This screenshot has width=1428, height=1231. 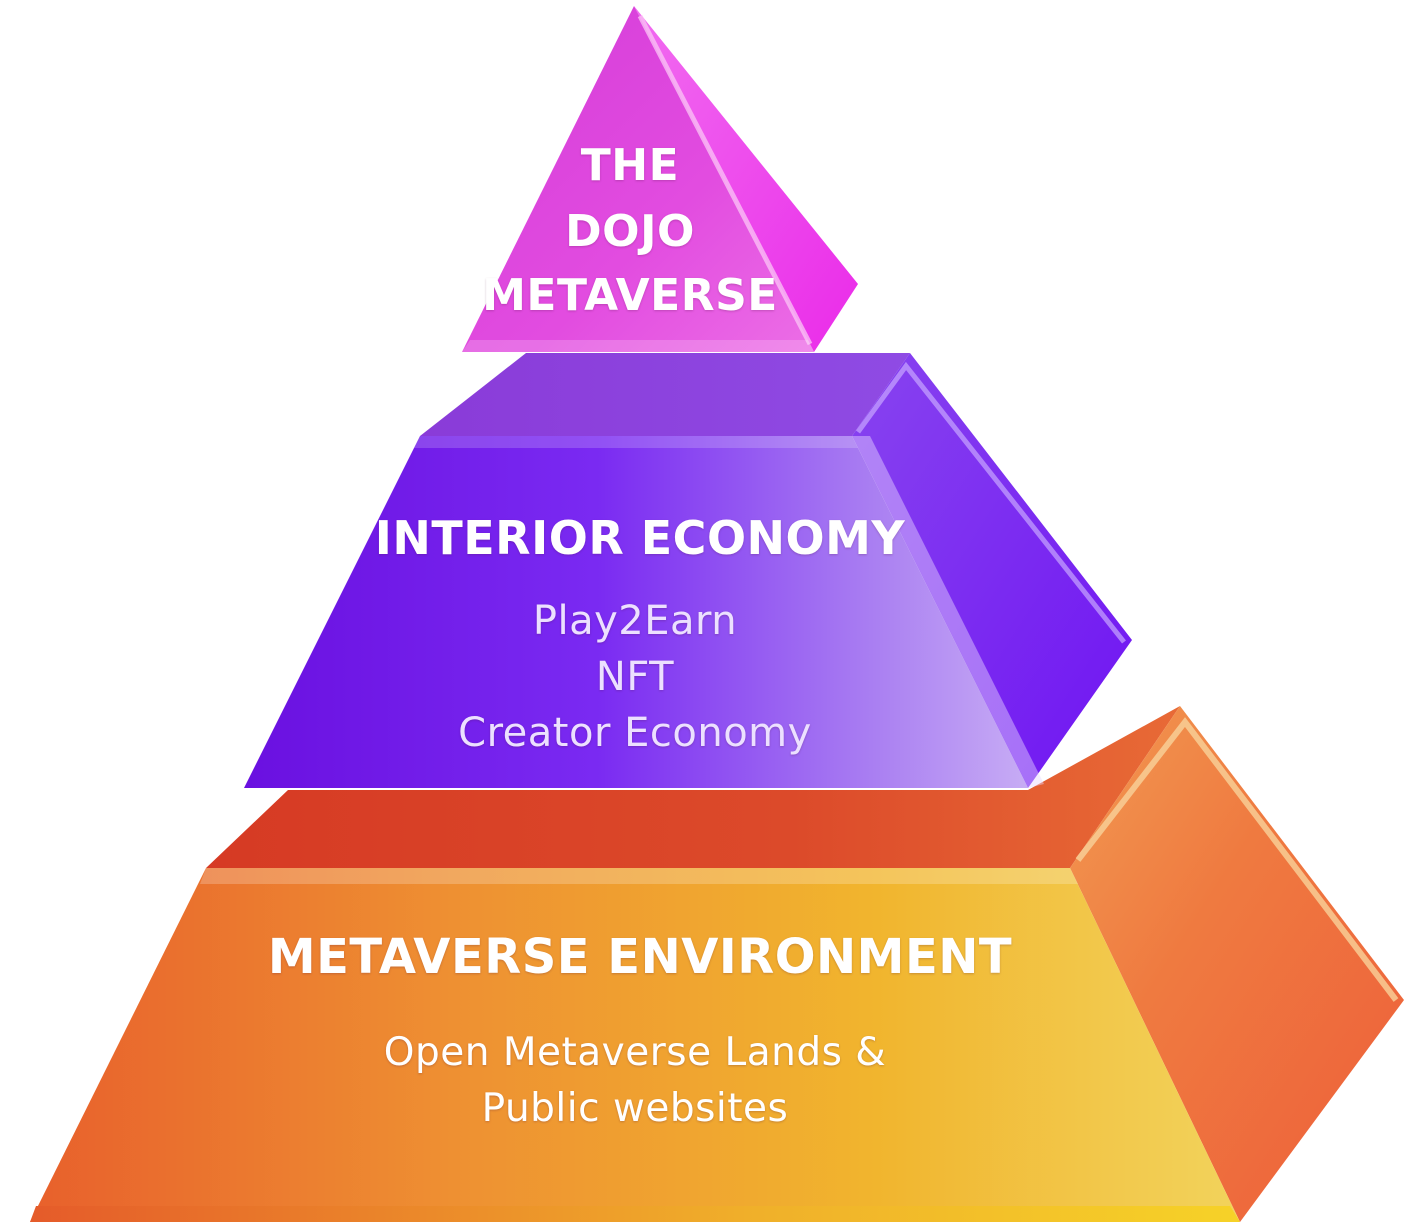 What do you see at coordinates (725, 180) in the screenshot?
I see `tier-top-edge-highlight` at bounding box center [725, 180].